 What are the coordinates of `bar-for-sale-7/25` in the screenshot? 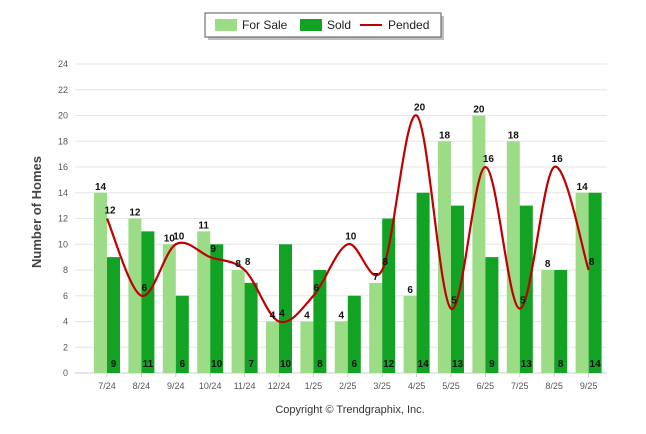 It's located at (513, 257).